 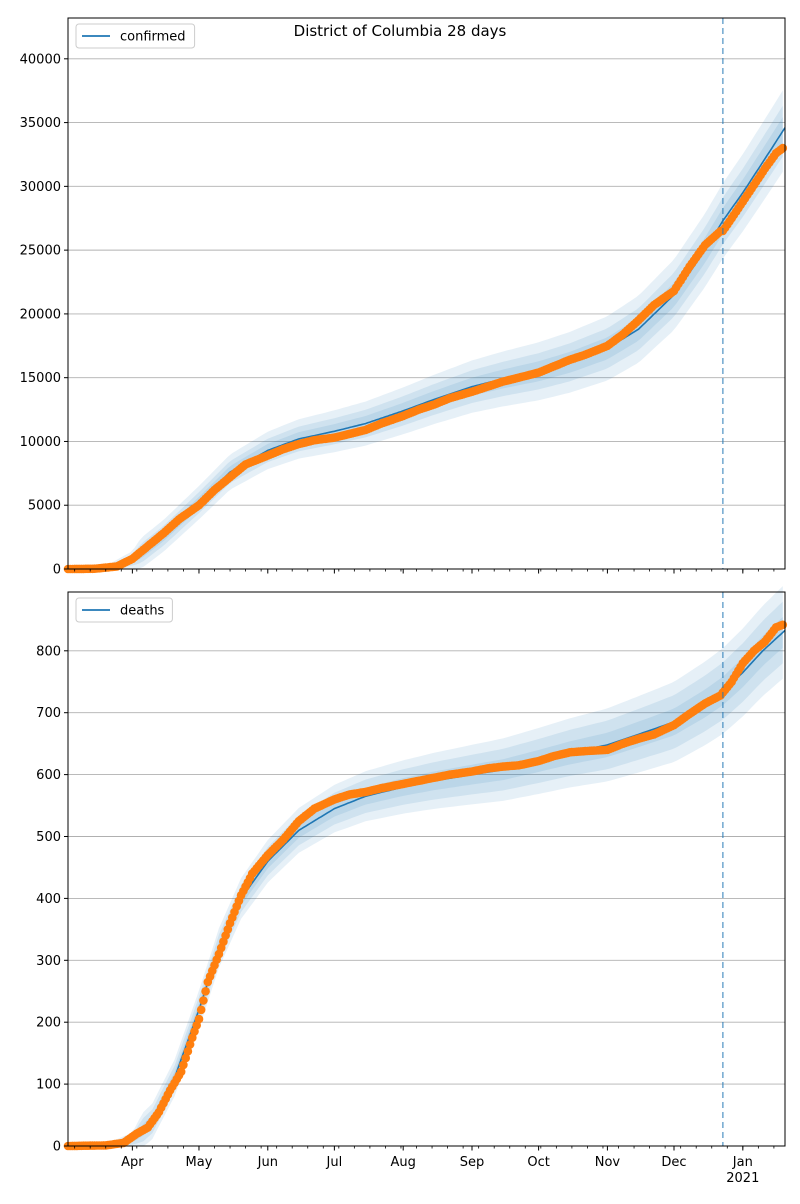 What do you see at coordinates (40, 187) in the screenshot?
I see `y-tick-label: 30000` at bounding box center [40, 187].